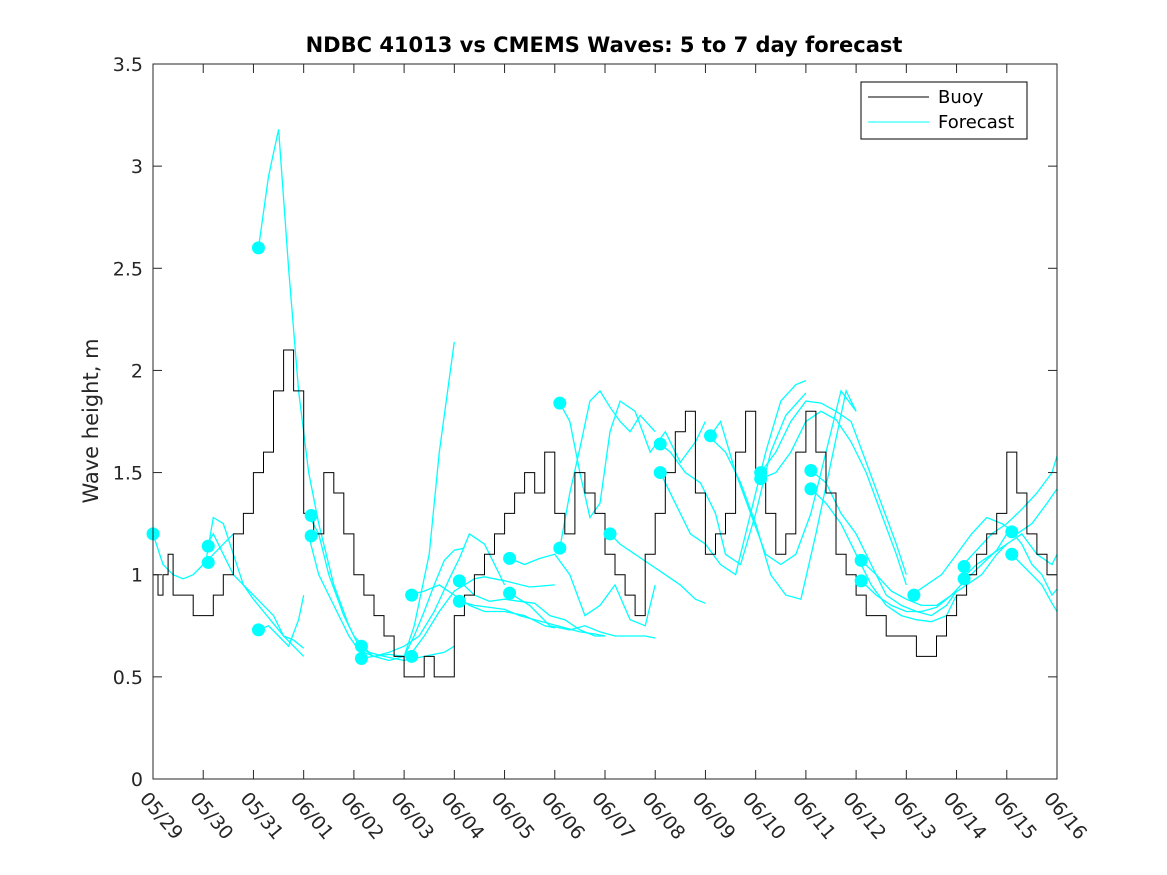  What do you see at coordinates (563, 816) in the screenshot?
I see `x-tick-label: 06/06` at bounding box center [563, 816].